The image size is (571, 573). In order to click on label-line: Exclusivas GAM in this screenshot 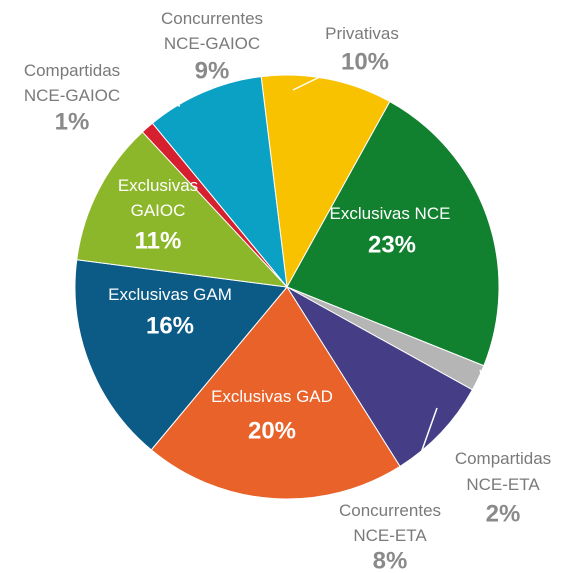, I will do `click(170, 294)`.